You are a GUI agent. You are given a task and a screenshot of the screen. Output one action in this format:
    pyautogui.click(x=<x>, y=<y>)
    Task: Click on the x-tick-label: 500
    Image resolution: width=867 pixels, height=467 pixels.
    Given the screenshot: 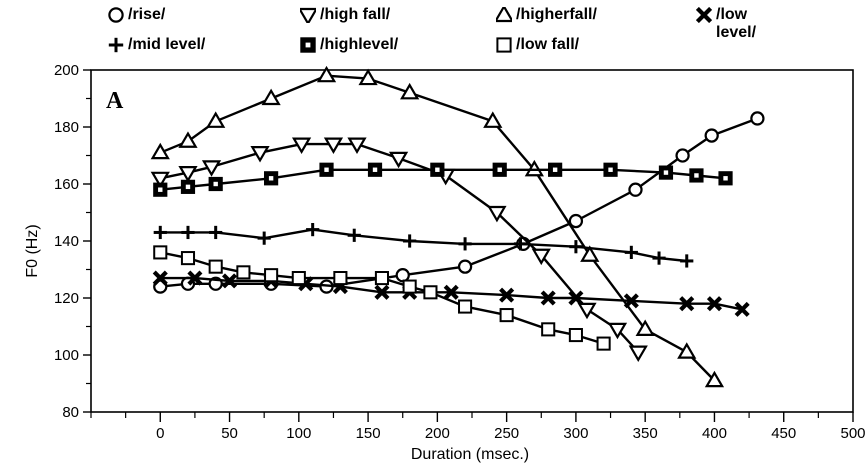 What is the action you would take?
    pyautogui.click(x=852, y=433)
    